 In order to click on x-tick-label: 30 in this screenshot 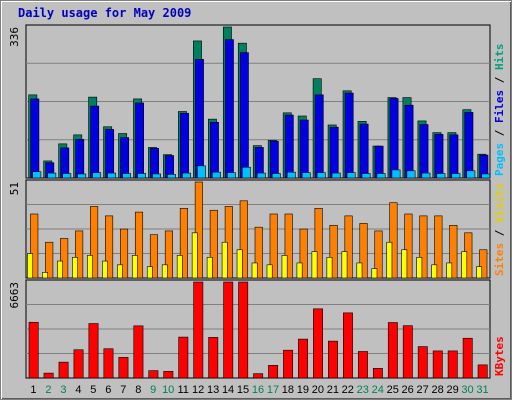, I will do `click(467, 390)`.